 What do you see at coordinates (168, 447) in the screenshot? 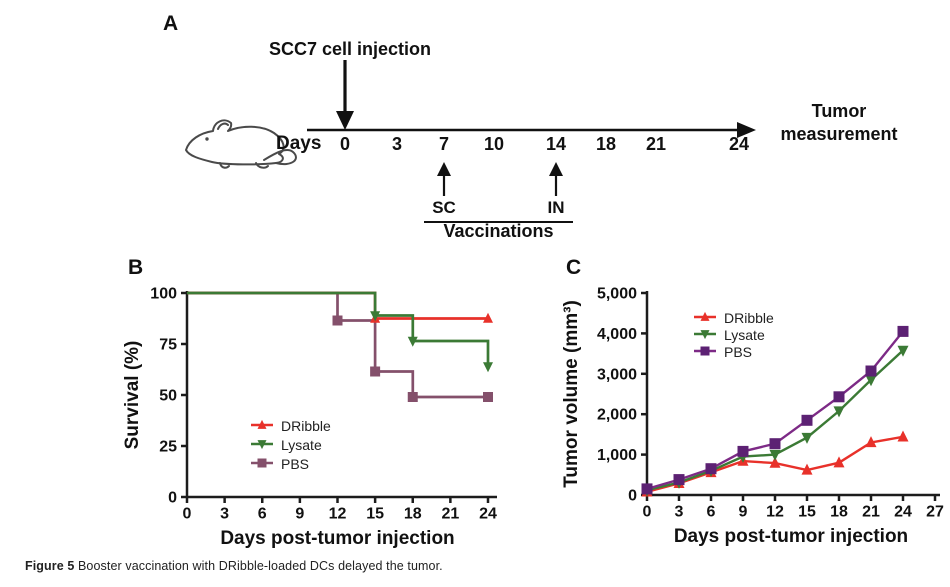
I see `svg-text: 25` at bounding box center [168, 447].